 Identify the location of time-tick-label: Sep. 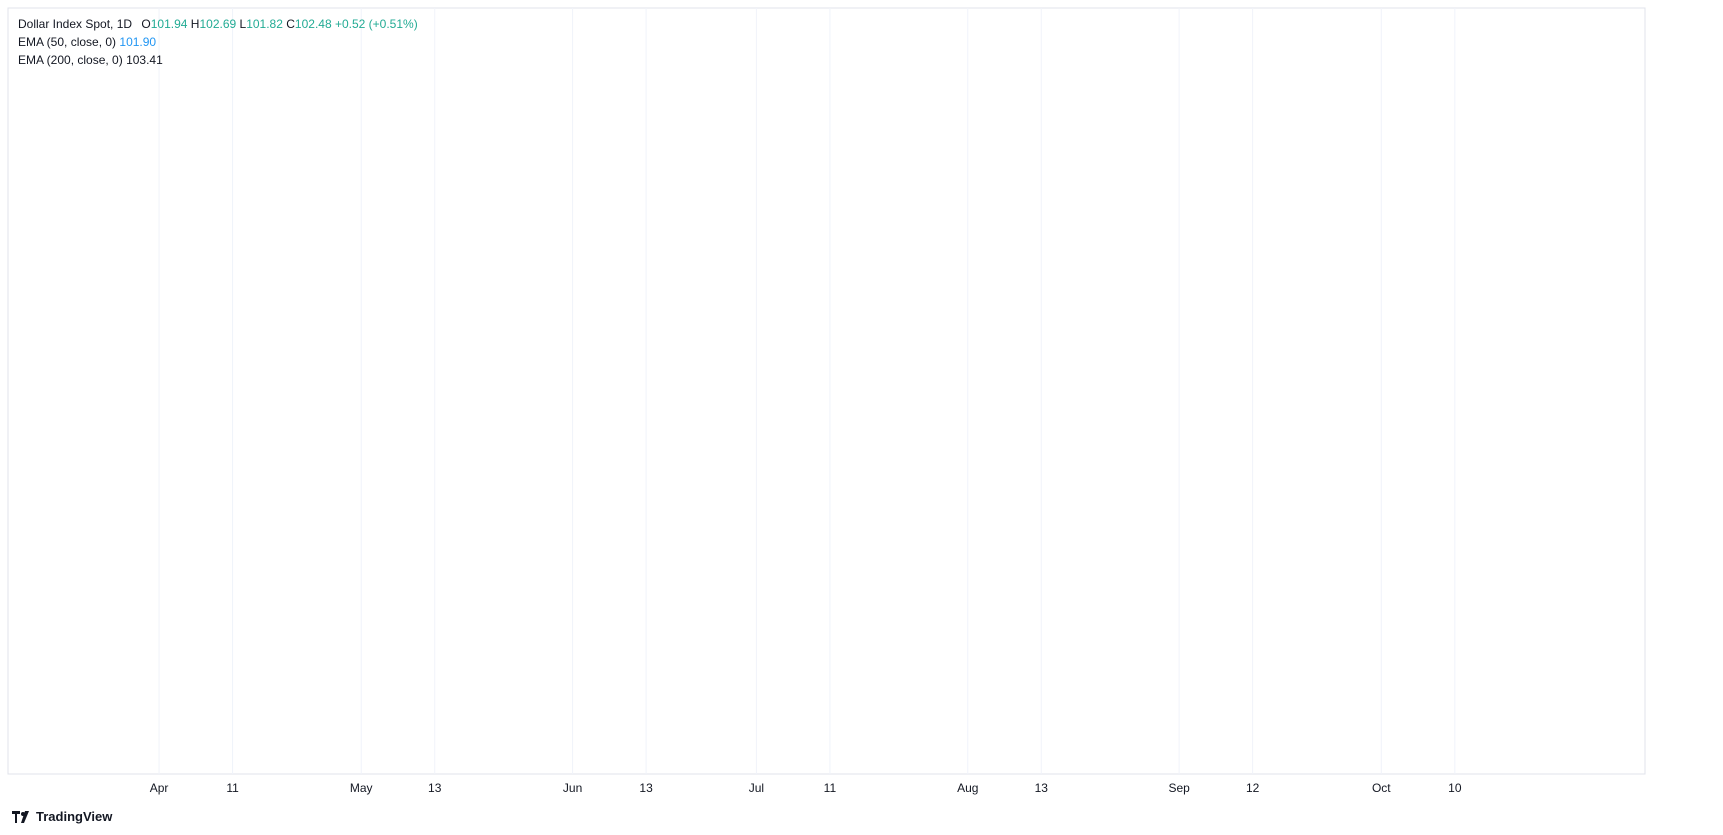
(1179, 788).